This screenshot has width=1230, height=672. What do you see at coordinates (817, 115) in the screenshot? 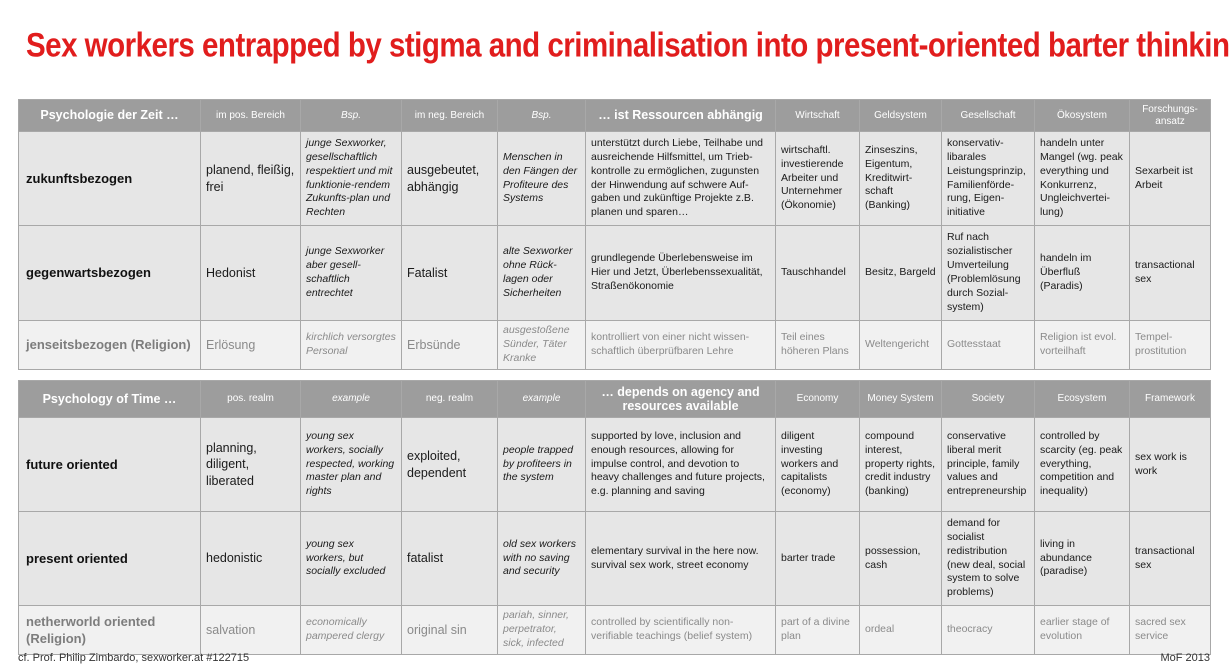
I see `header-cell: Wirtschaft` at bounding box center [817, 115].